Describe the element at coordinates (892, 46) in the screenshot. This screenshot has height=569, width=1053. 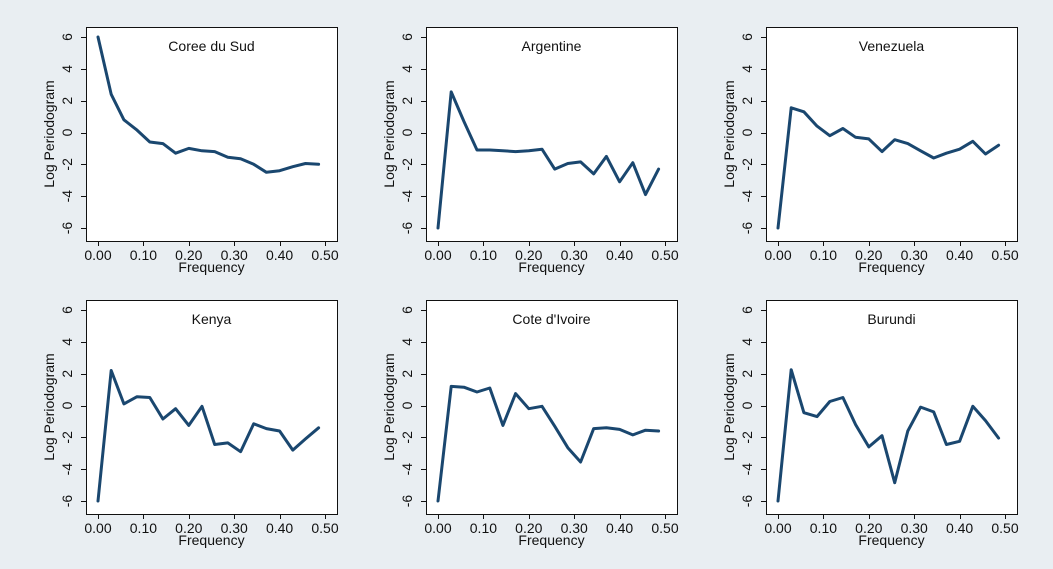
I see `chart-title: Venezuela` at that location.